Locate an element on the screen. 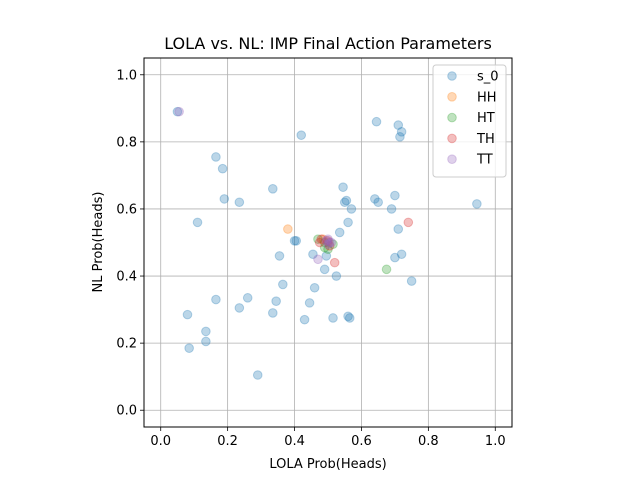  legend-label: HT is located at coordinates (486, 118).